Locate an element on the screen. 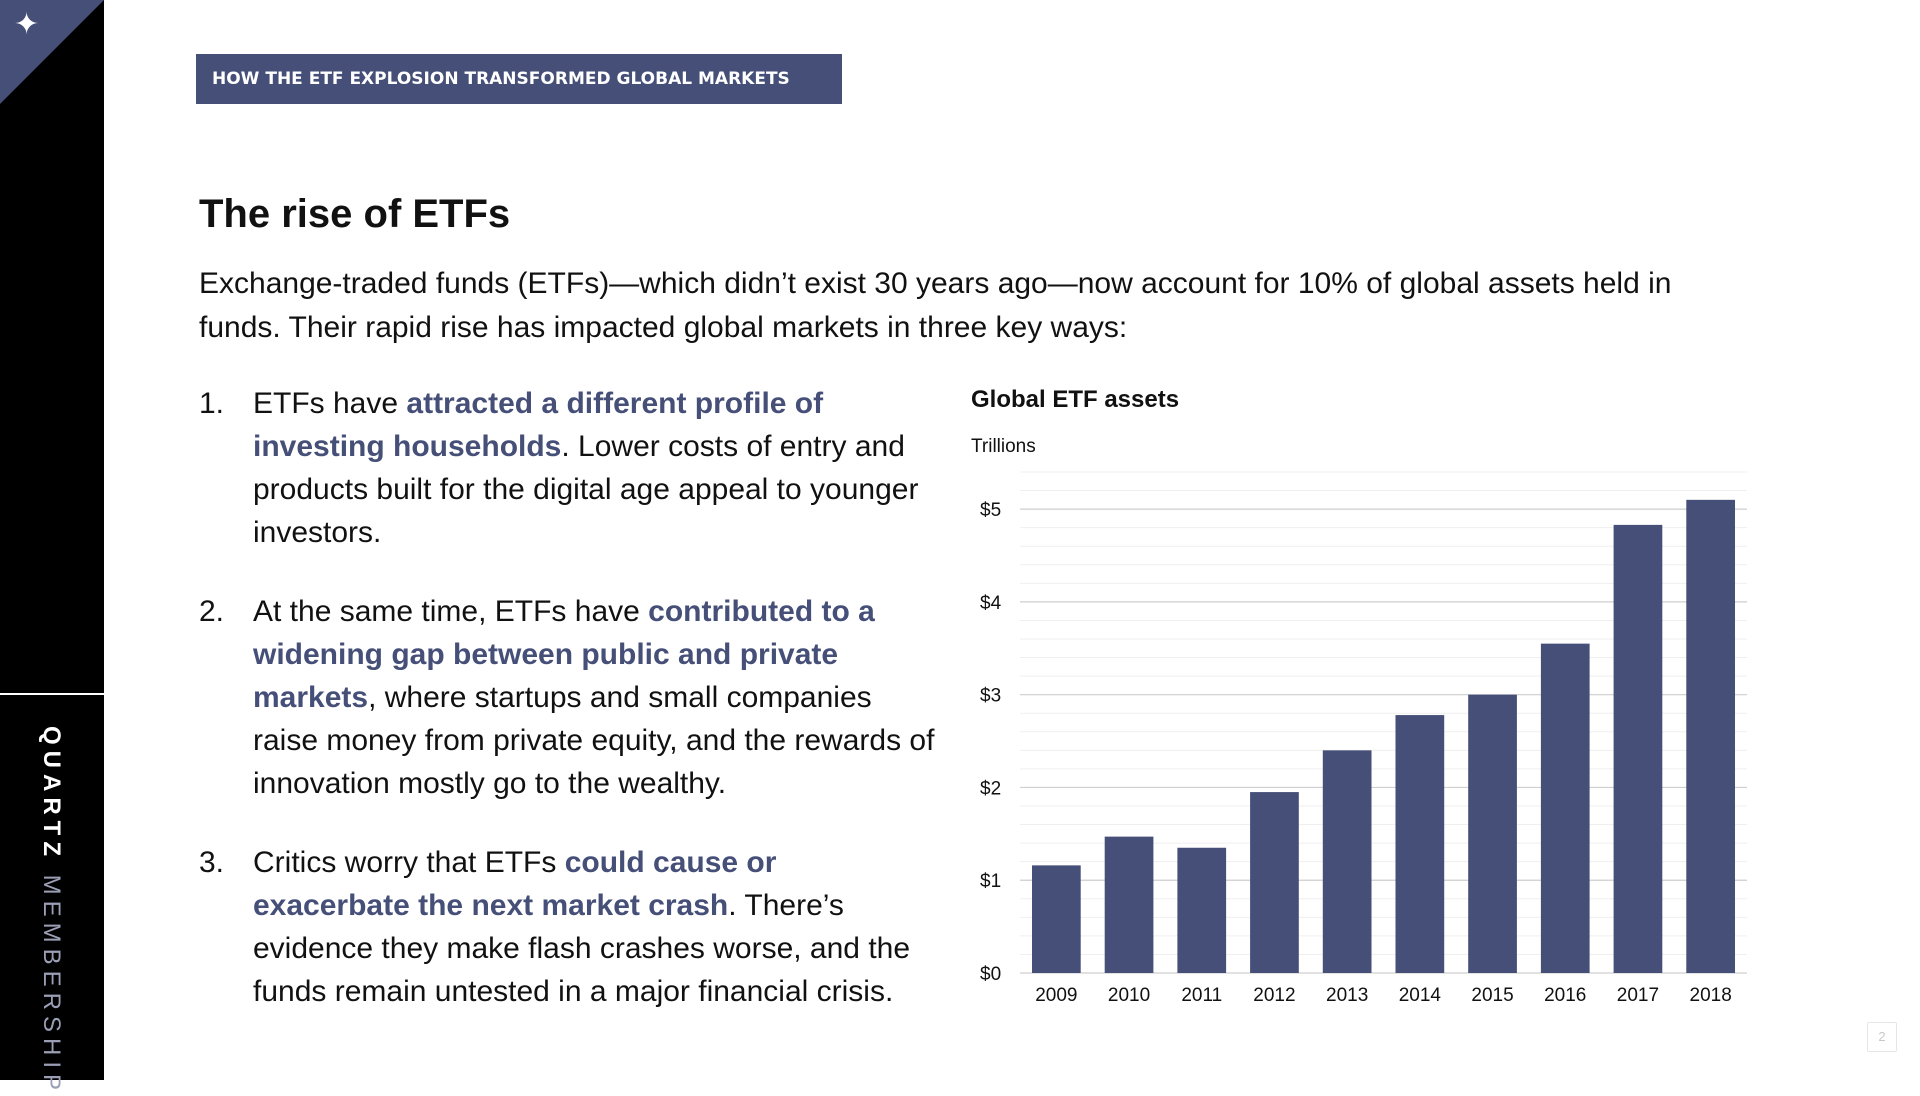 The width and height of the screenshot is (1920, 1096). corner-flag is located at coordinates (52, 52).